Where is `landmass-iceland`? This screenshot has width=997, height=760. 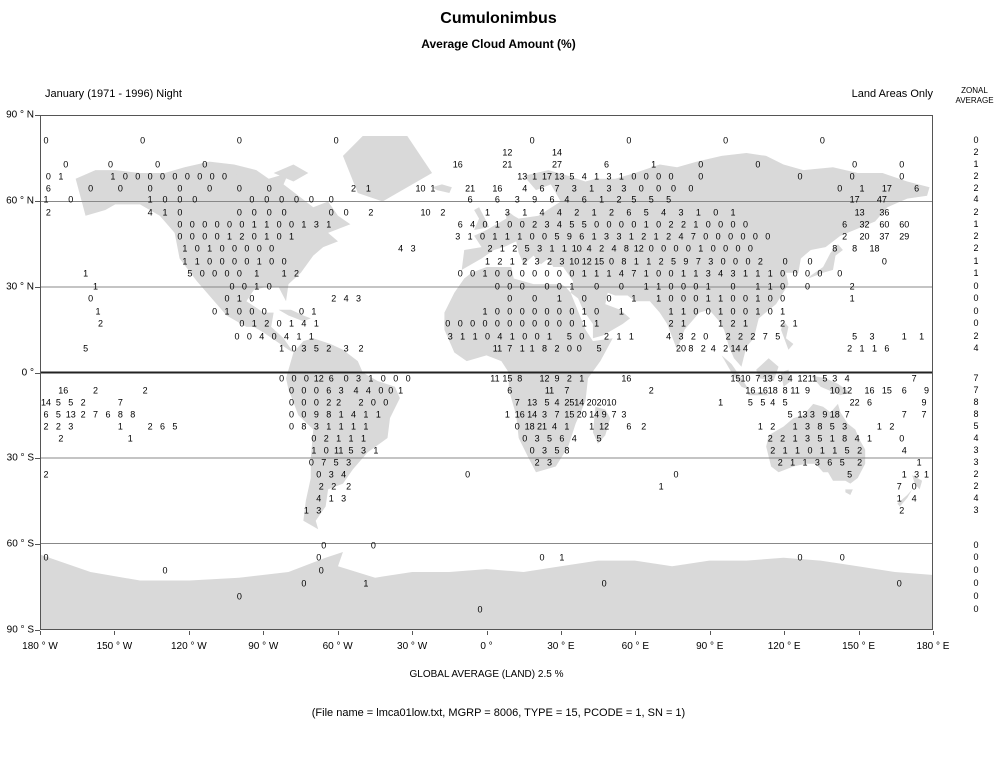
landmass-iceland is located at coordinates (442, 188).